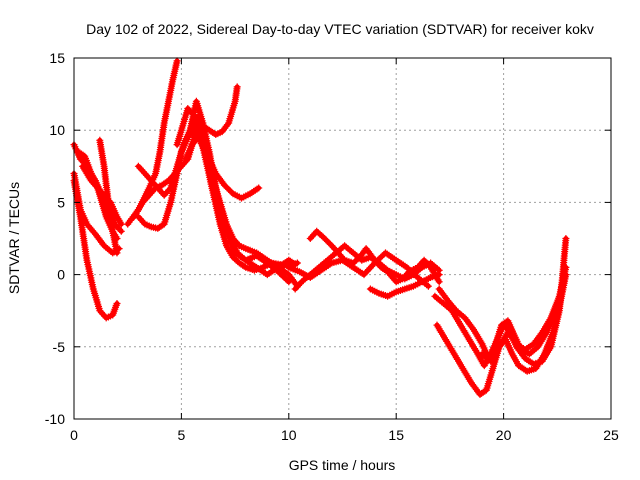 Image resolution: width=640 pixels, height=480 pixels. Describe the element at coordinates (289, 435) in the screenshot. I see `x-tick-label: 10` at that location.